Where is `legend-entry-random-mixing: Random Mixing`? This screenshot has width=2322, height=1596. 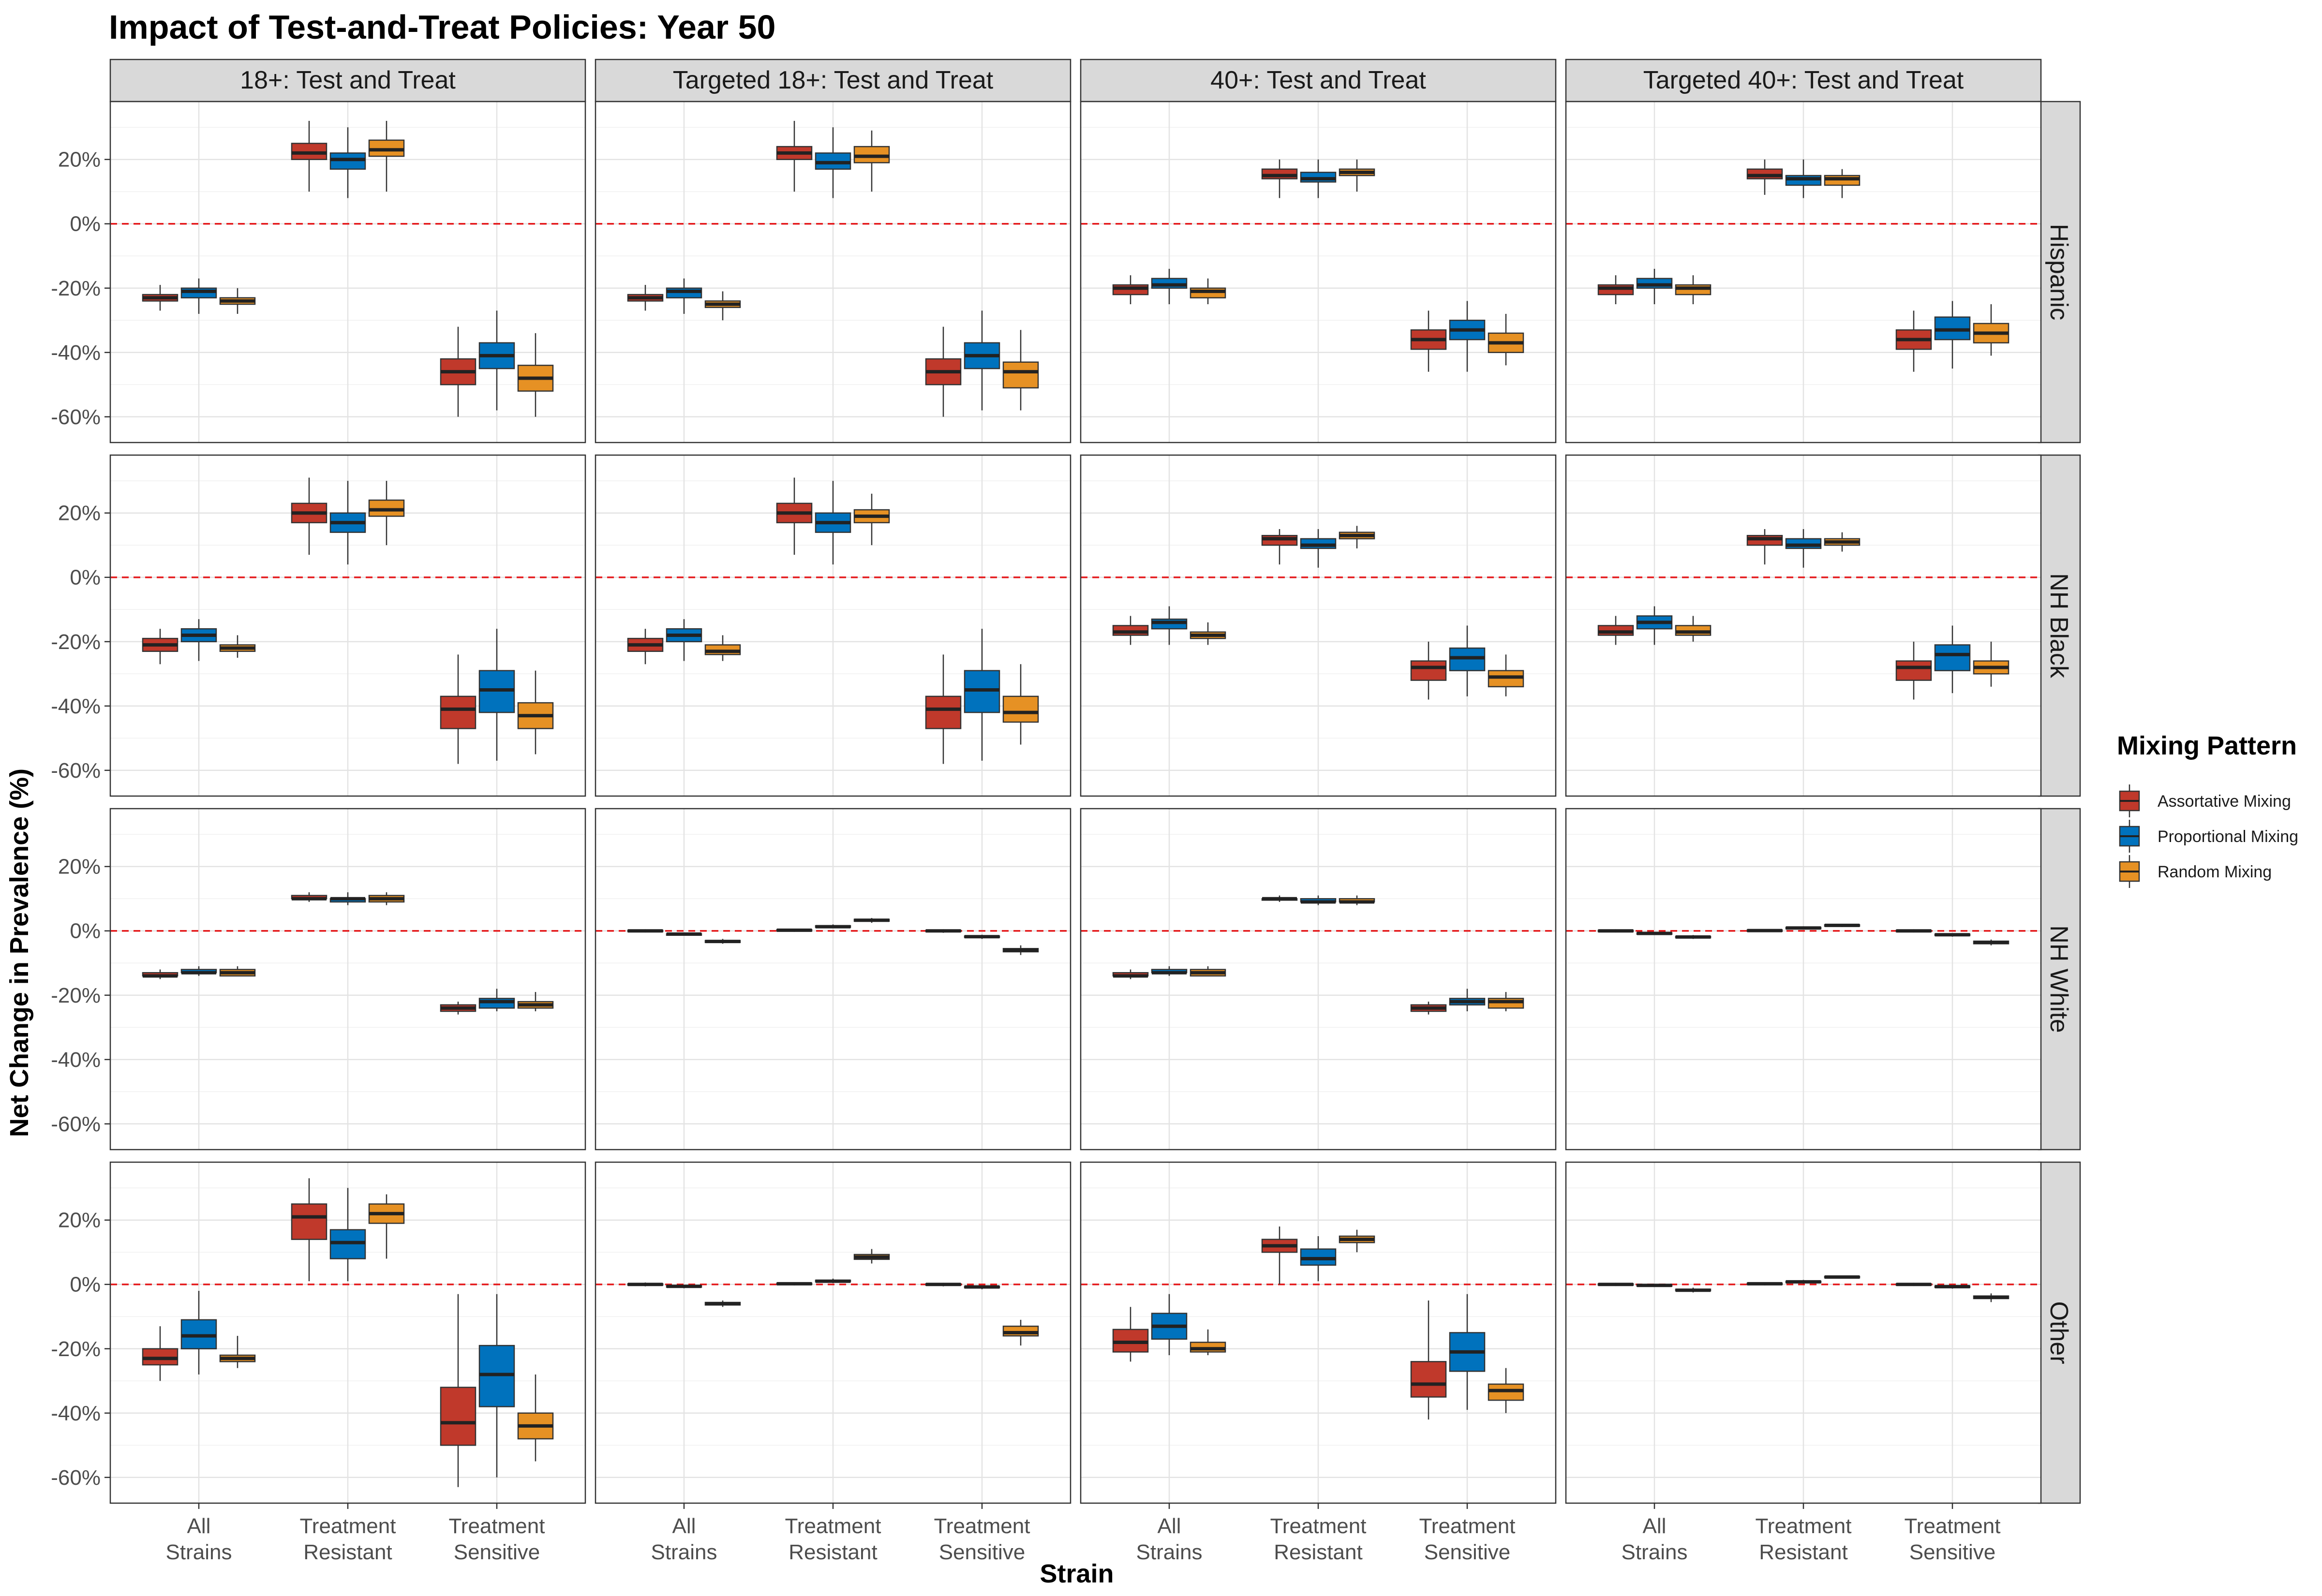
legend-entry-random-mixing: Random Mixing is located at coordinates (2195, 871).